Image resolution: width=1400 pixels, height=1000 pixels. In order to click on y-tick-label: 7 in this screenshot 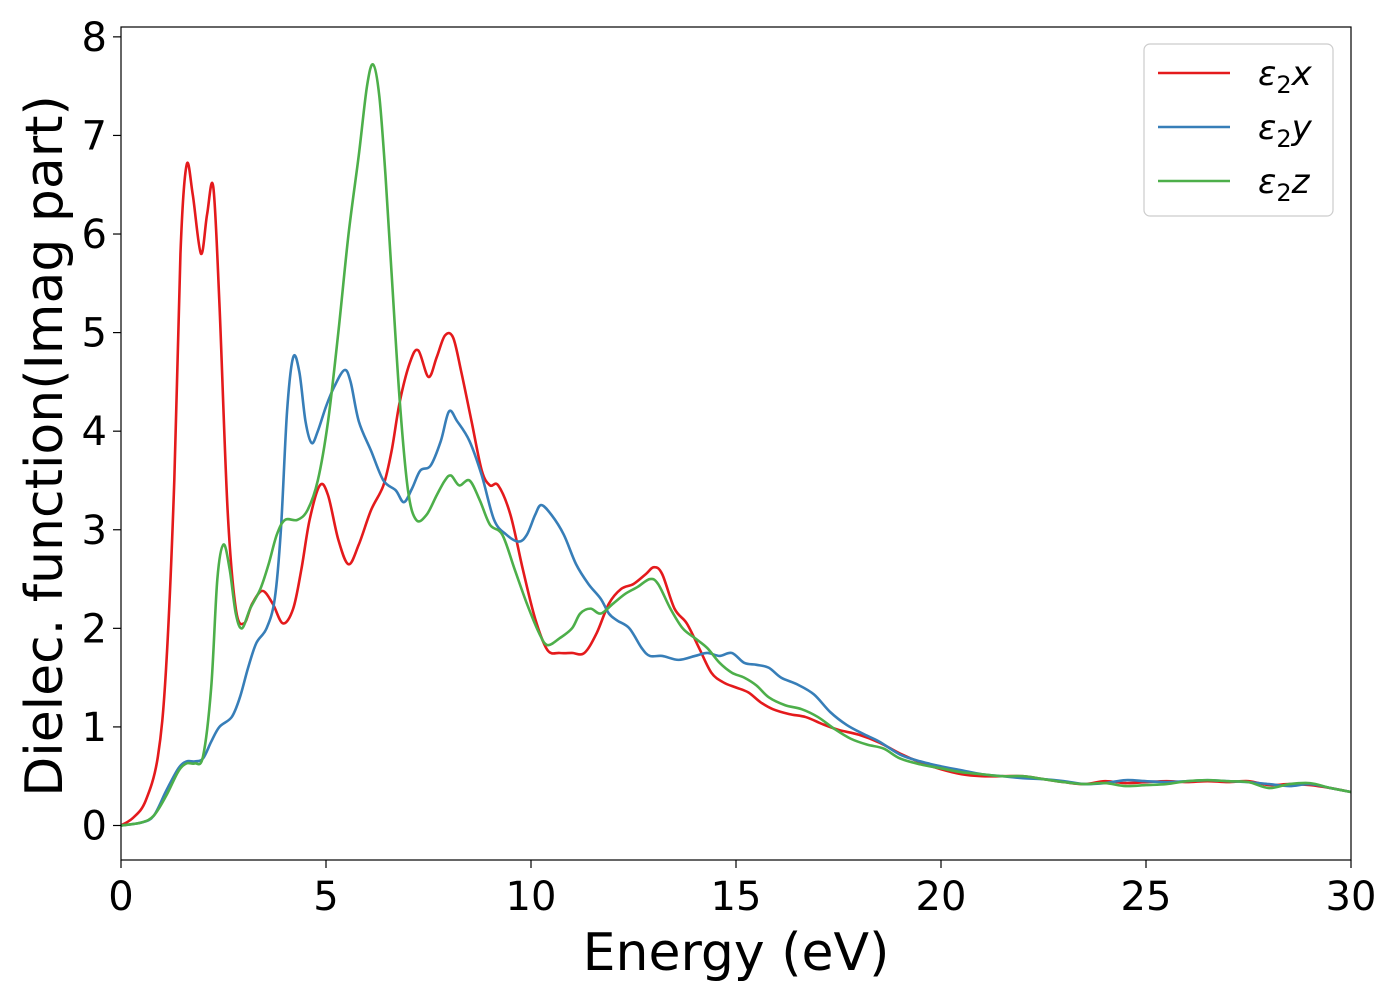, I will do `click(94, 136)`.